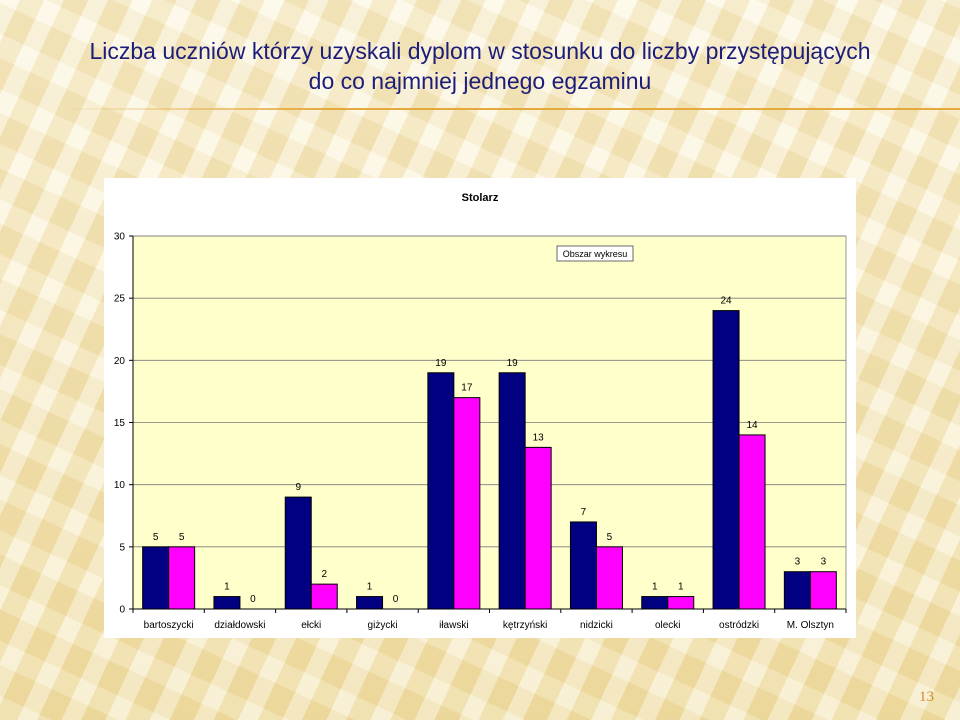 The width and height of the screenshot is (960, 720). I want to click on data-label-series2: 14, so click(752, 425).